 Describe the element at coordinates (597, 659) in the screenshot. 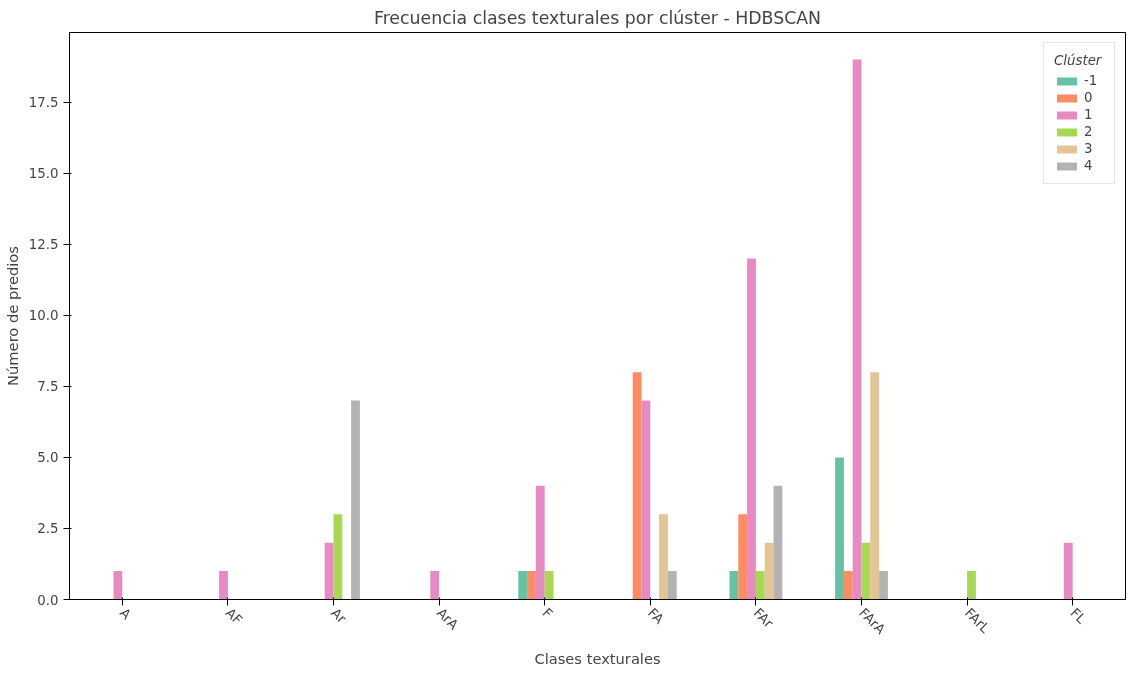

I see `x-axis-title: Clases texturales` at that location.